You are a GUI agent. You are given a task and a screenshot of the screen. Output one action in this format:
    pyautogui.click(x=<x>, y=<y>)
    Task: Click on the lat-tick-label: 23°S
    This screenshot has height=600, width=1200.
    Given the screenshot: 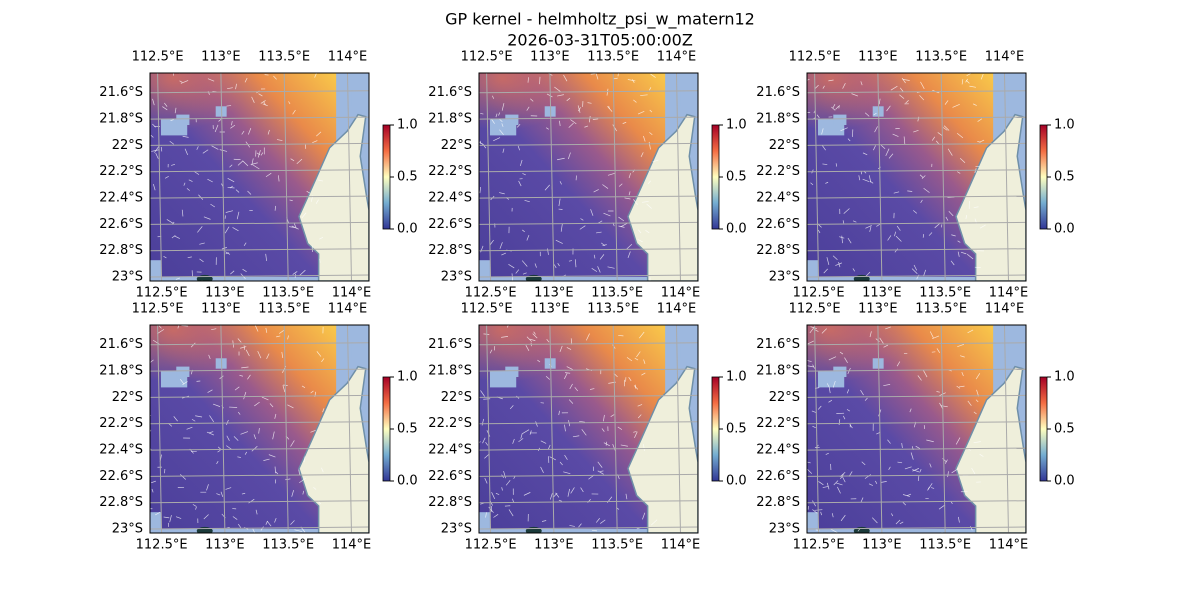 What is the action you would take?
    pyautogui.click(x=456, y=529)
    